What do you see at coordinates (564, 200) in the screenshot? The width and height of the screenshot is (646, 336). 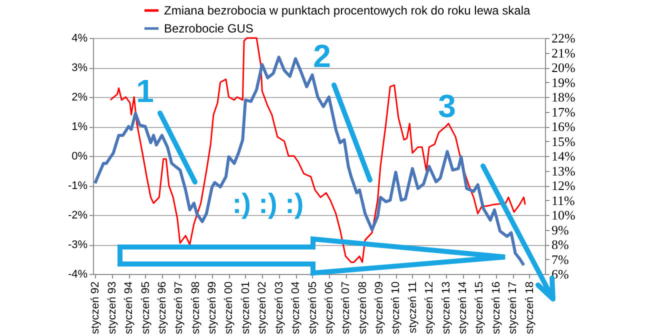 I see `y2-tick-label: 11%` at bounding box center [564, 200].